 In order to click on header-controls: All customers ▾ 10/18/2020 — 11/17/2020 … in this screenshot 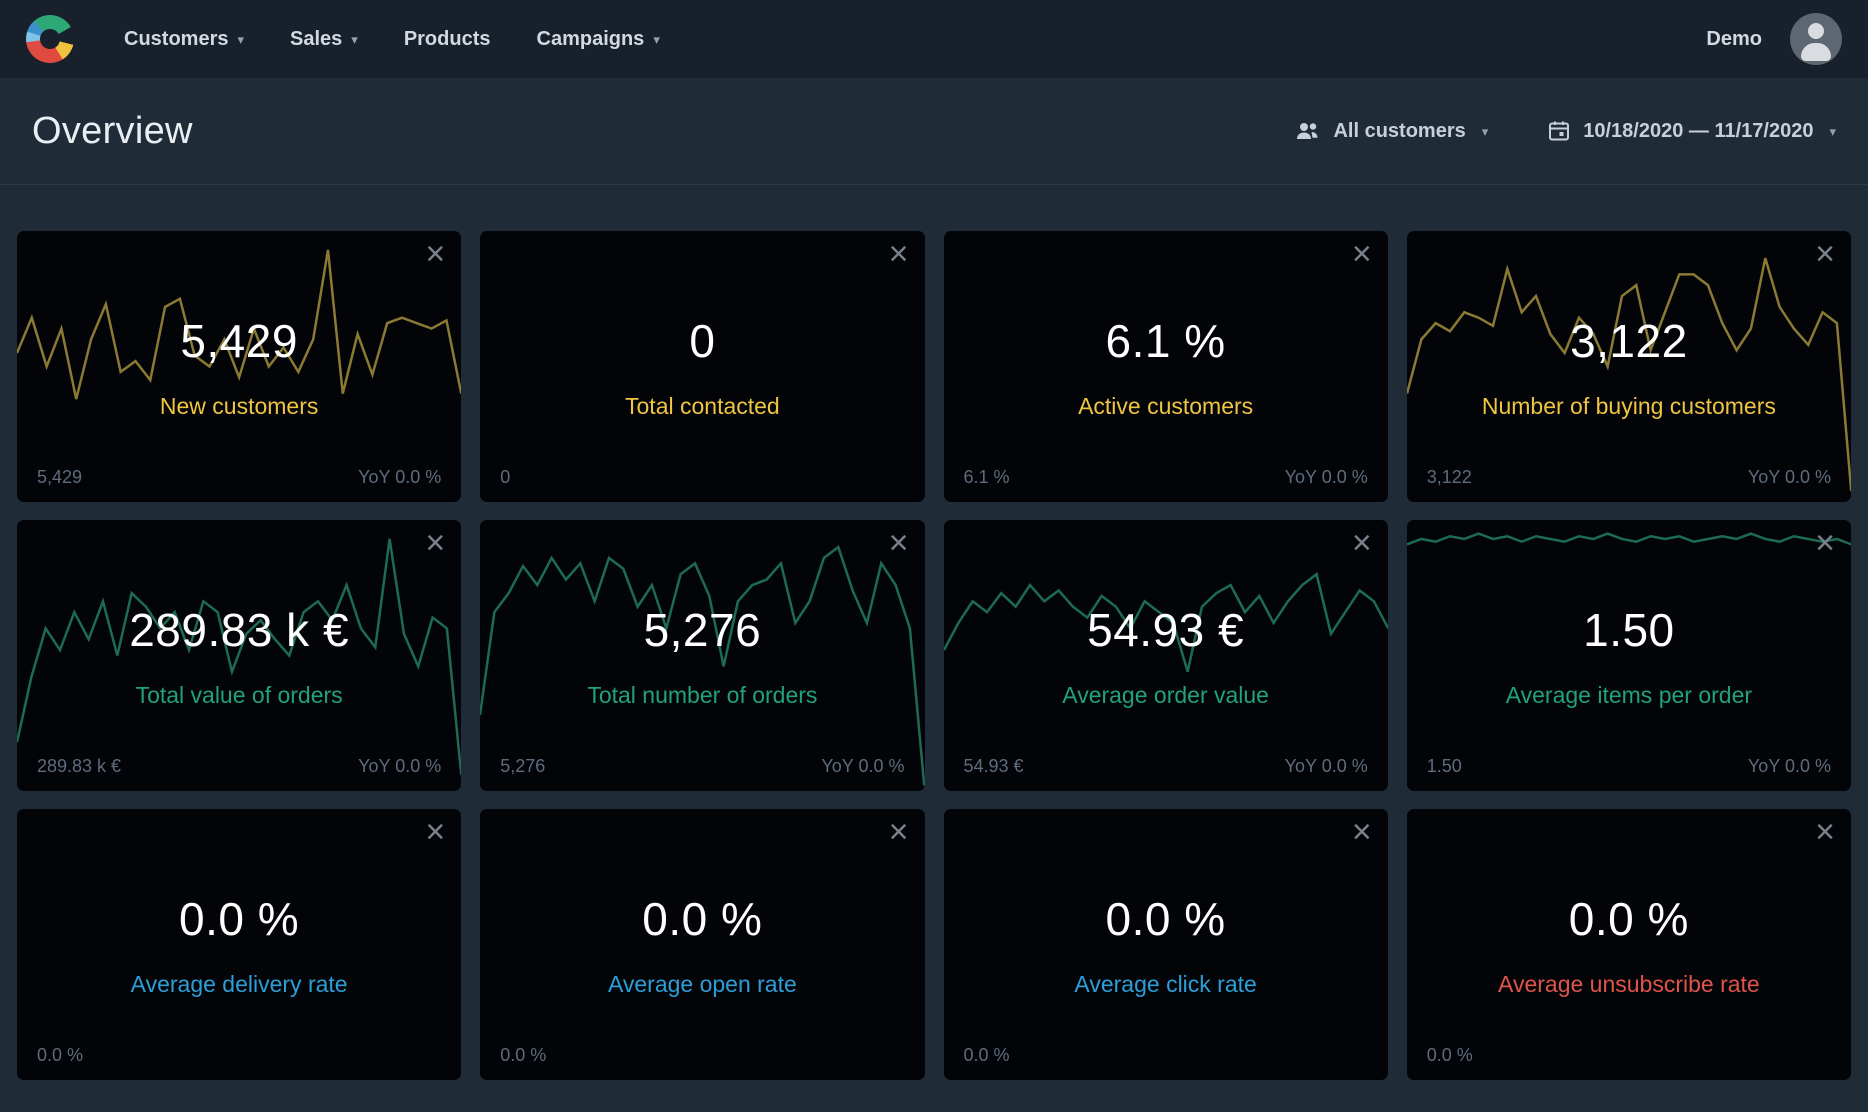, I will do `click(1565, 131)`.